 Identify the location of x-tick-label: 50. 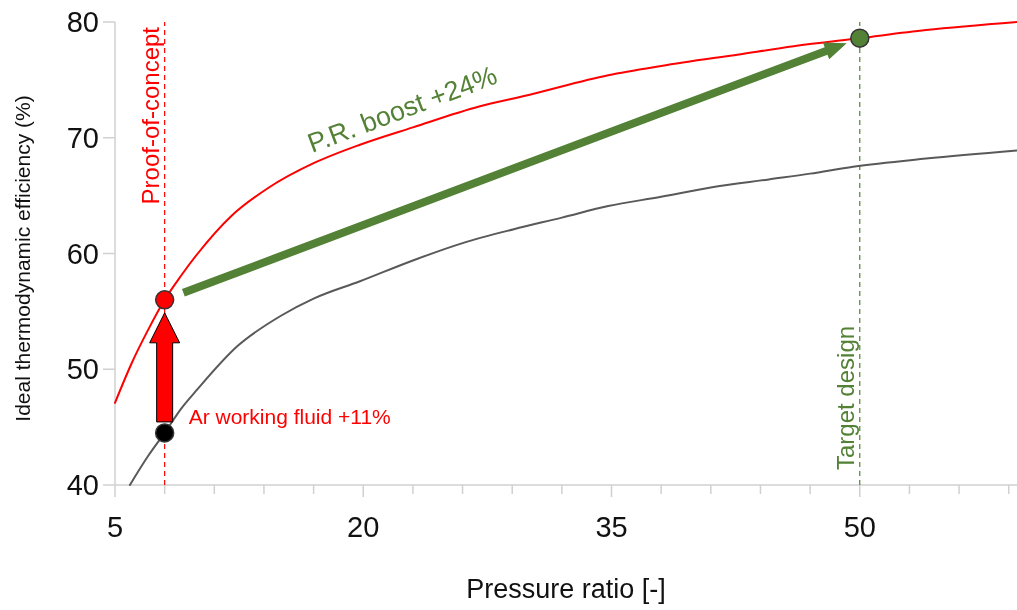
(859, 527).